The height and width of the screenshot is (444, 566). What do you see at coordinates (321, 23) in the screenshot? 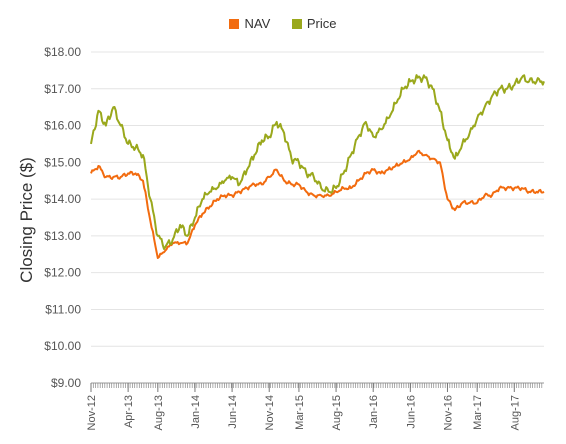
I see `legend-label-price: Price` at bounding box center [321, 23].